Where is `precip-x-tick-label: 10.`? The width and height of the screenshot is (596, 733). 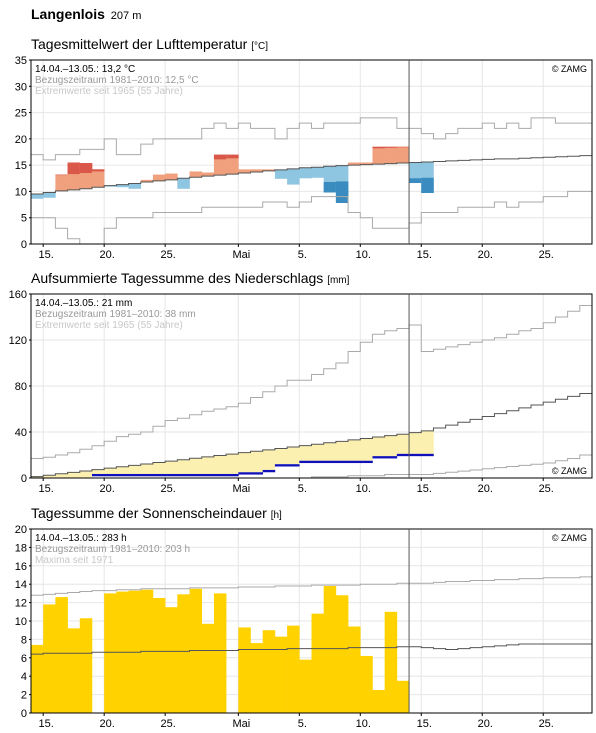 precip-x-tick-label: 10. is located at coordinates (363, 489).